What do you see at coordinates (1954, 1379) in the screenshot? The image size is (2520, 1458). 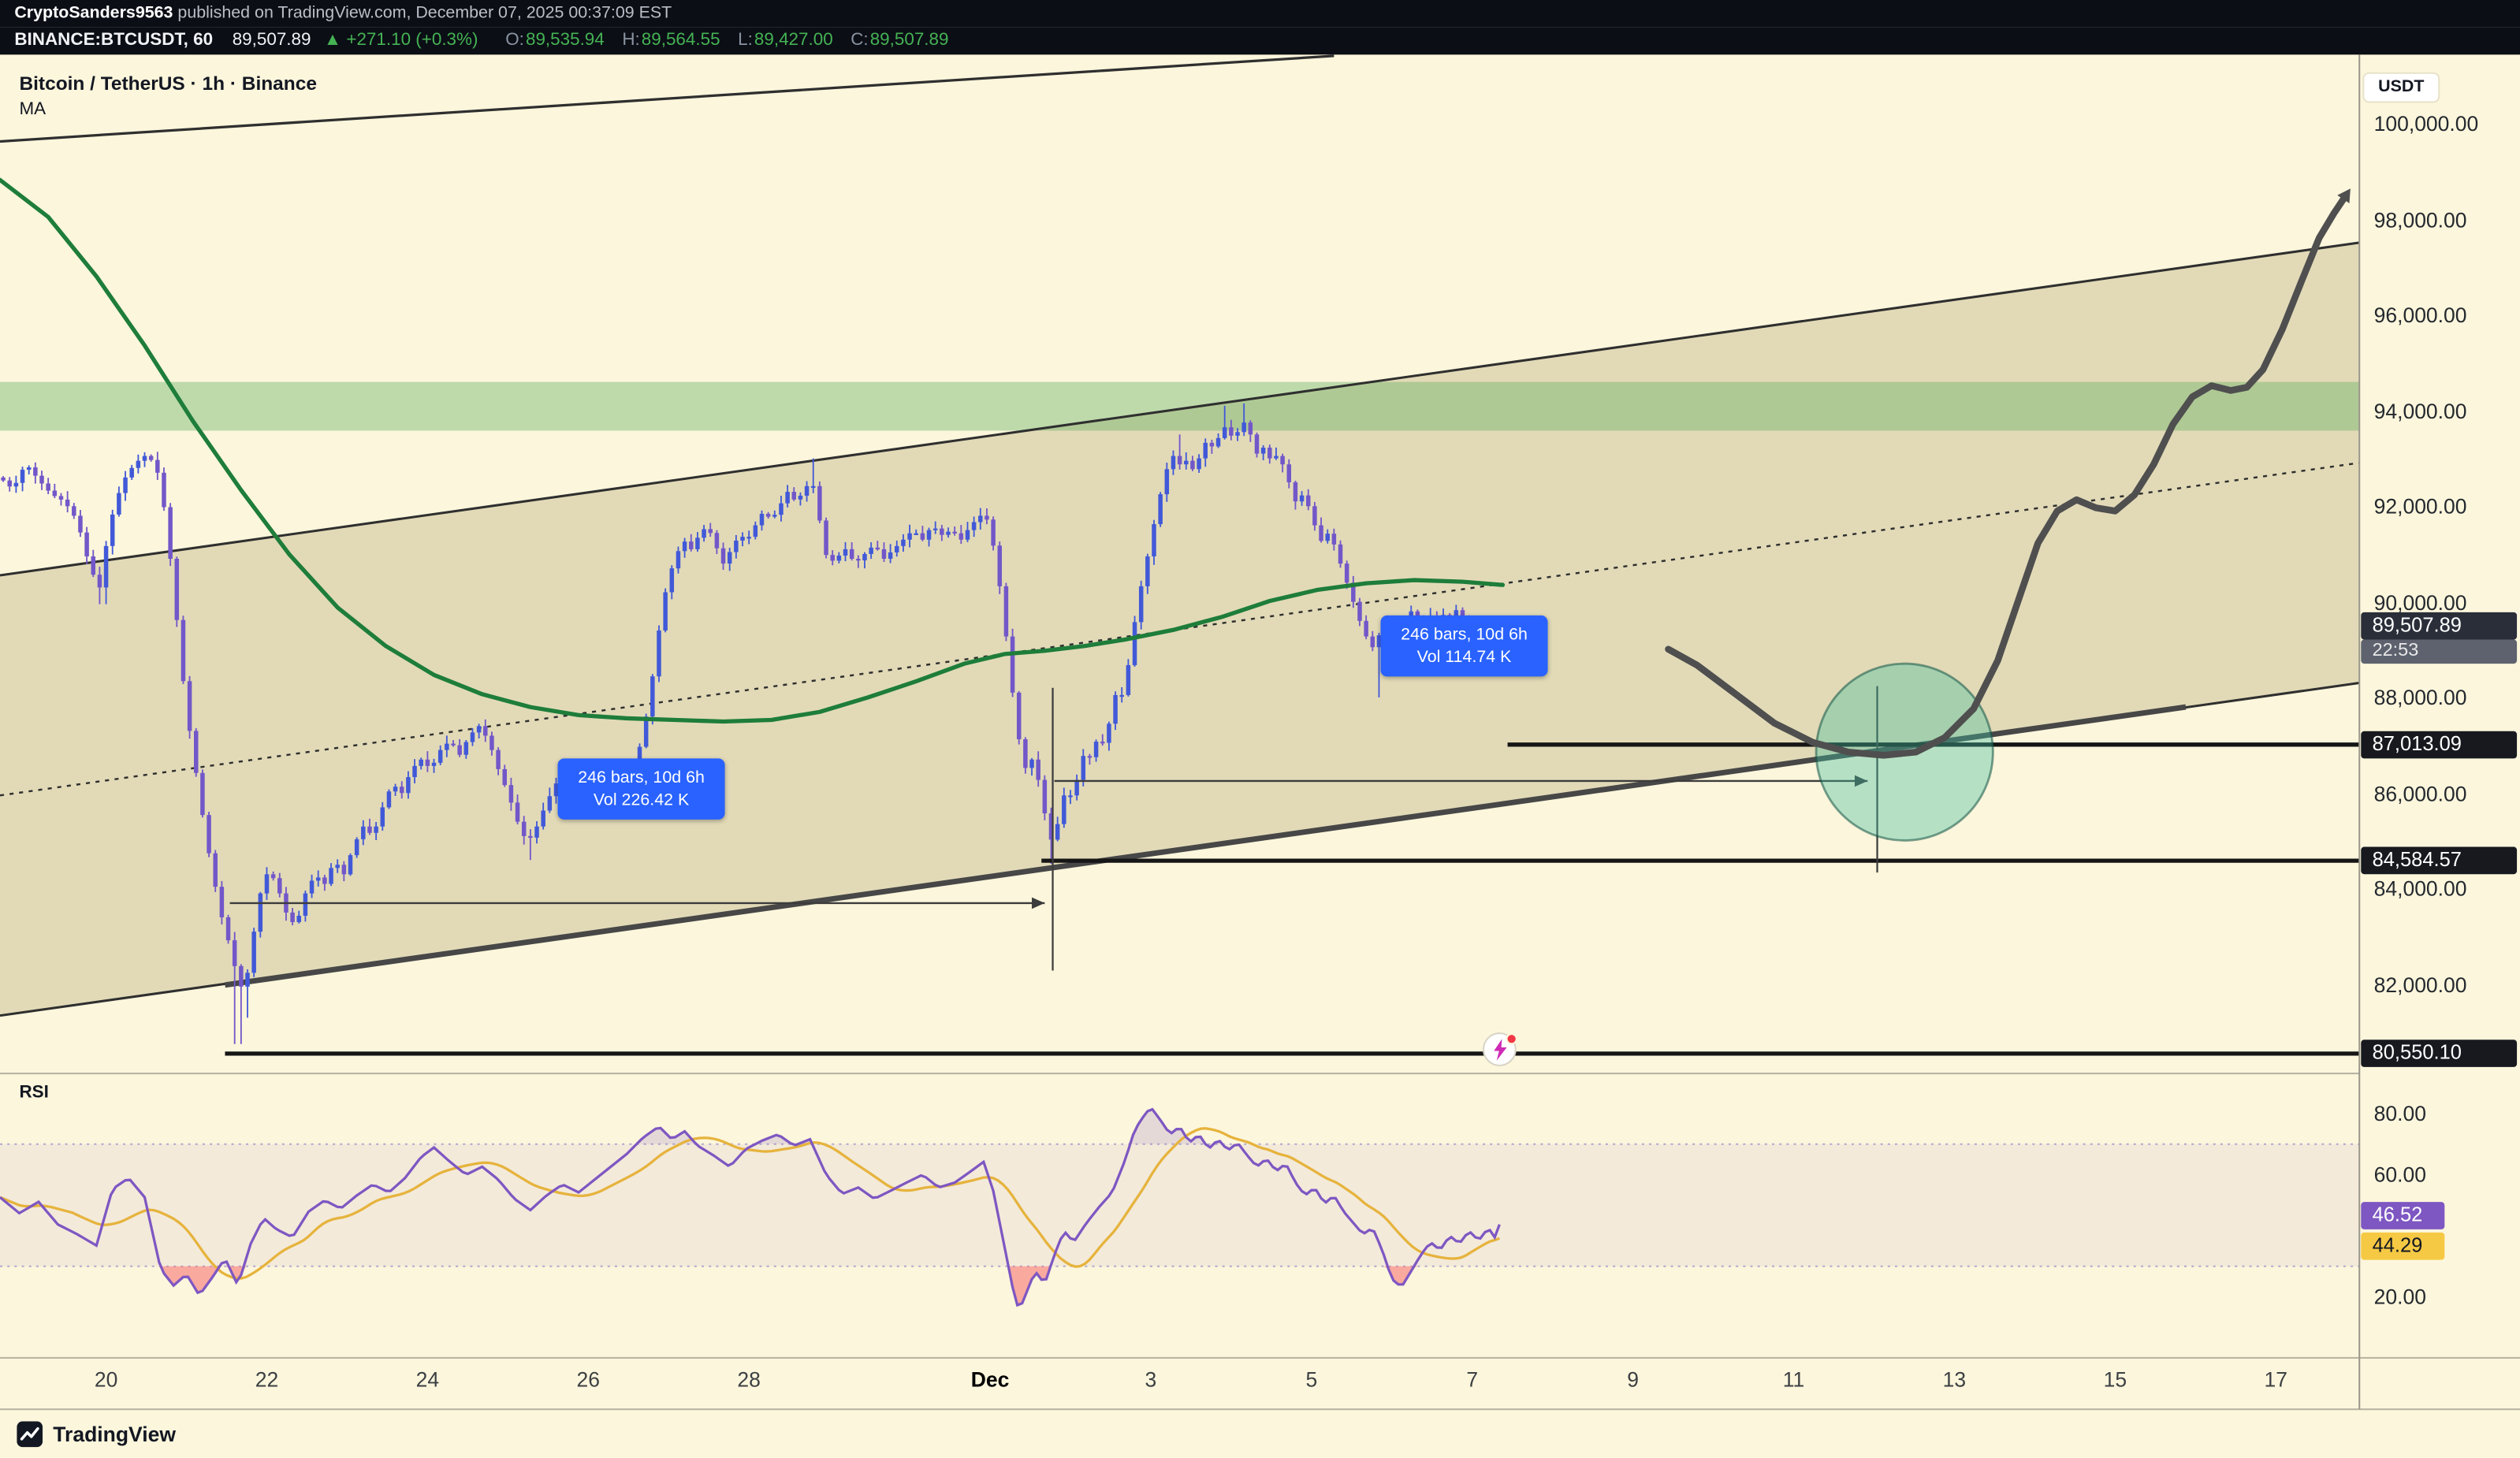 I see `time-axis-label: 13` at bounding box center [1954, 1379].